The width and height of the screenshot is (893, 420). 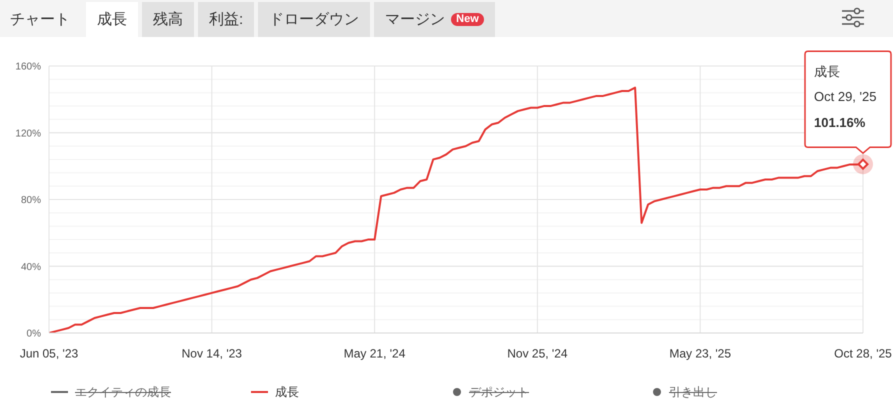 What do you see at coordinates (845, 96) in the screenshot?
I see `annotation: Oct 29, '25` at bounding box center [845, 96].